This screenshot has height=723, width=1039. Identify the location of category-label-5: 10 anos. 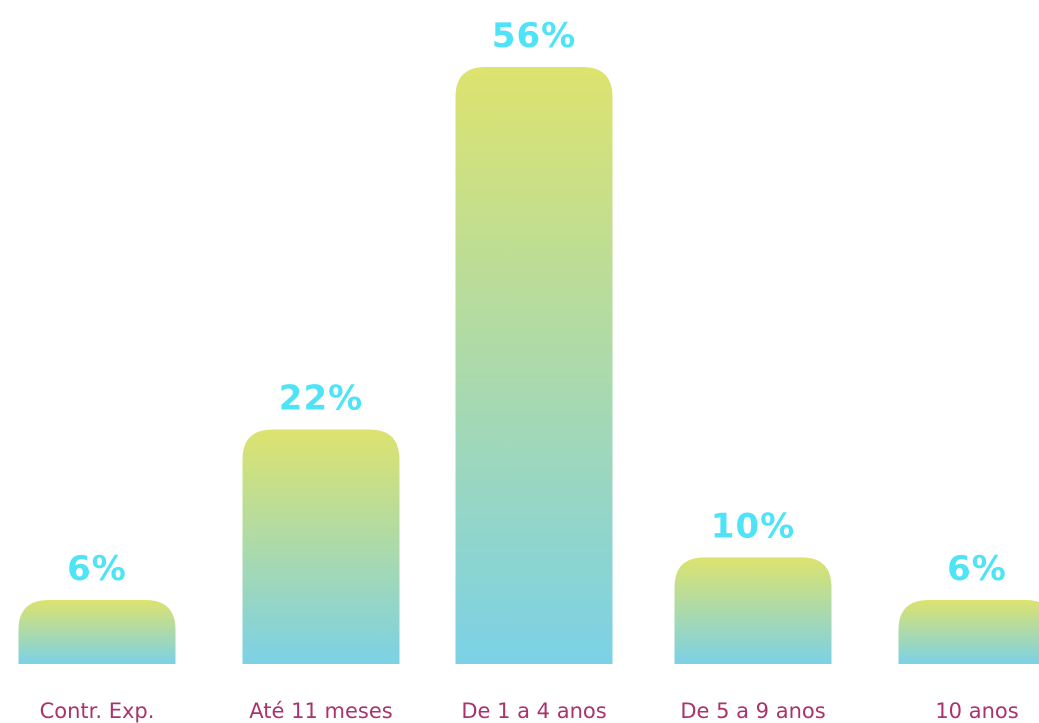
(976, 711).